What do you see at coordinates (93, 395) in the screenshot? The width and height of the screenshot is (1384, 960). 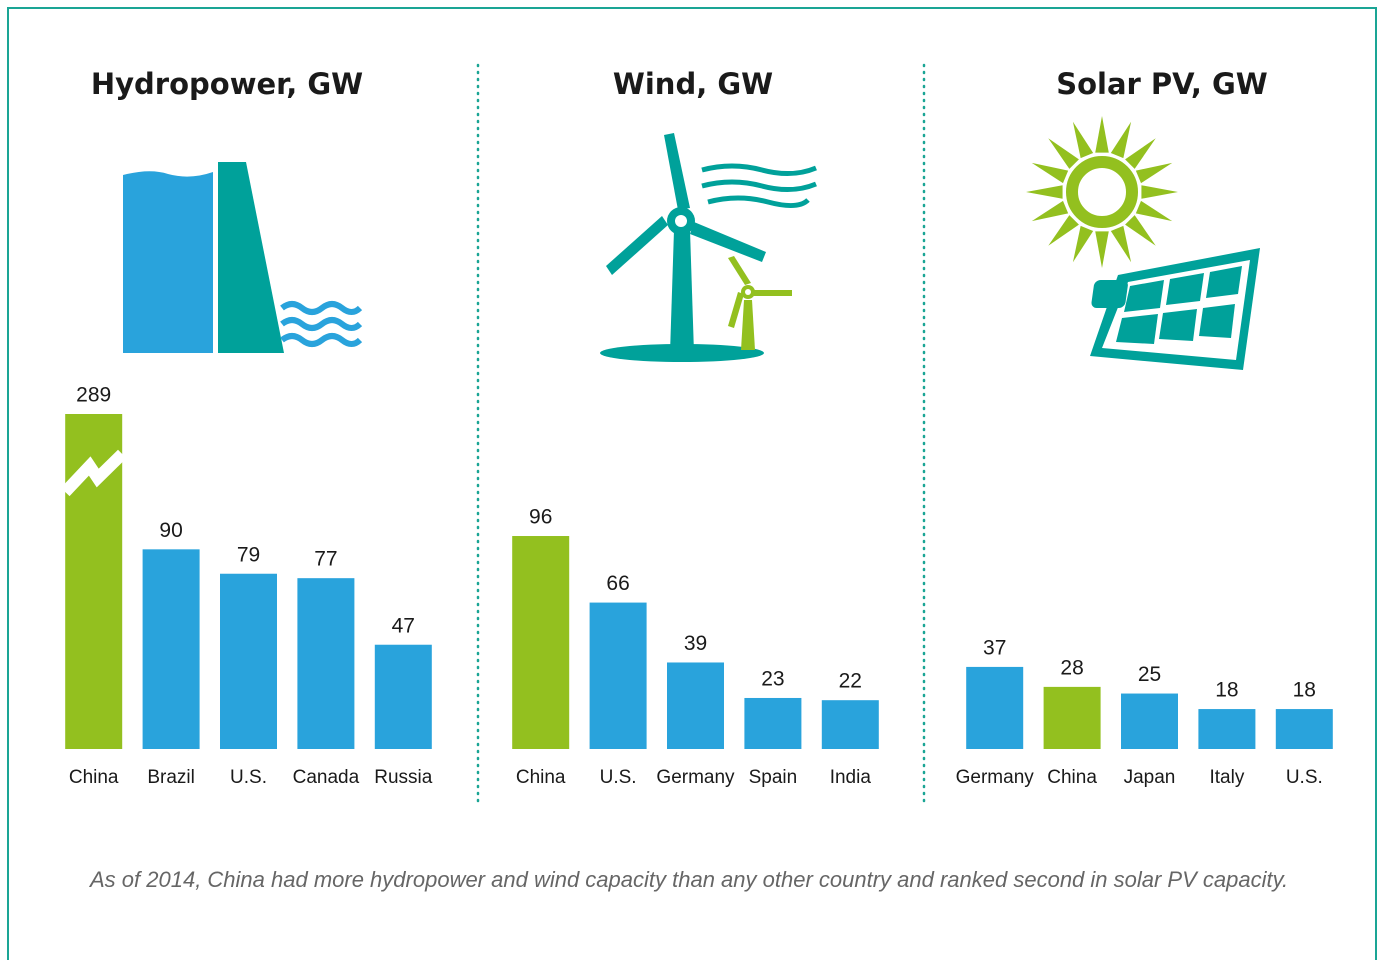 I see `value-label: 289` at bounding box center [93, 395].